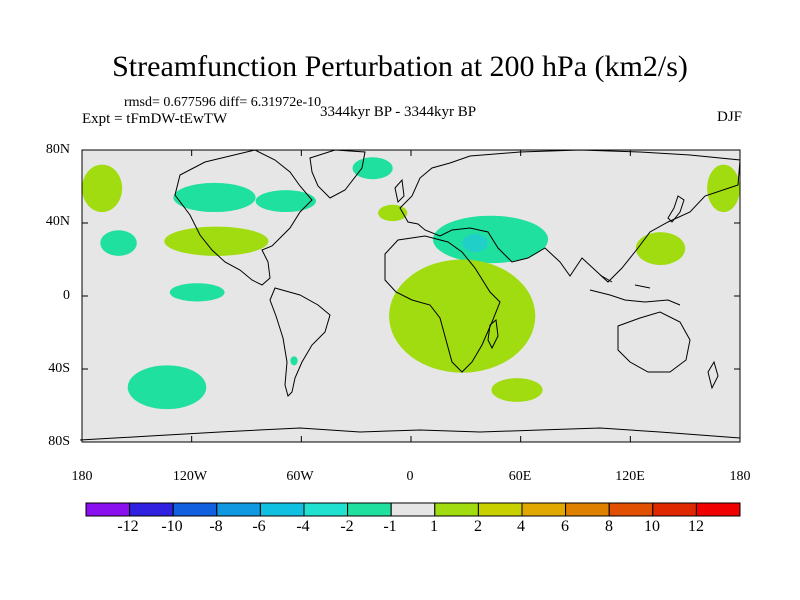 This screenshot has width=800, height=600. I want to click on cb-label-neg2: -2, so click(347, 526).